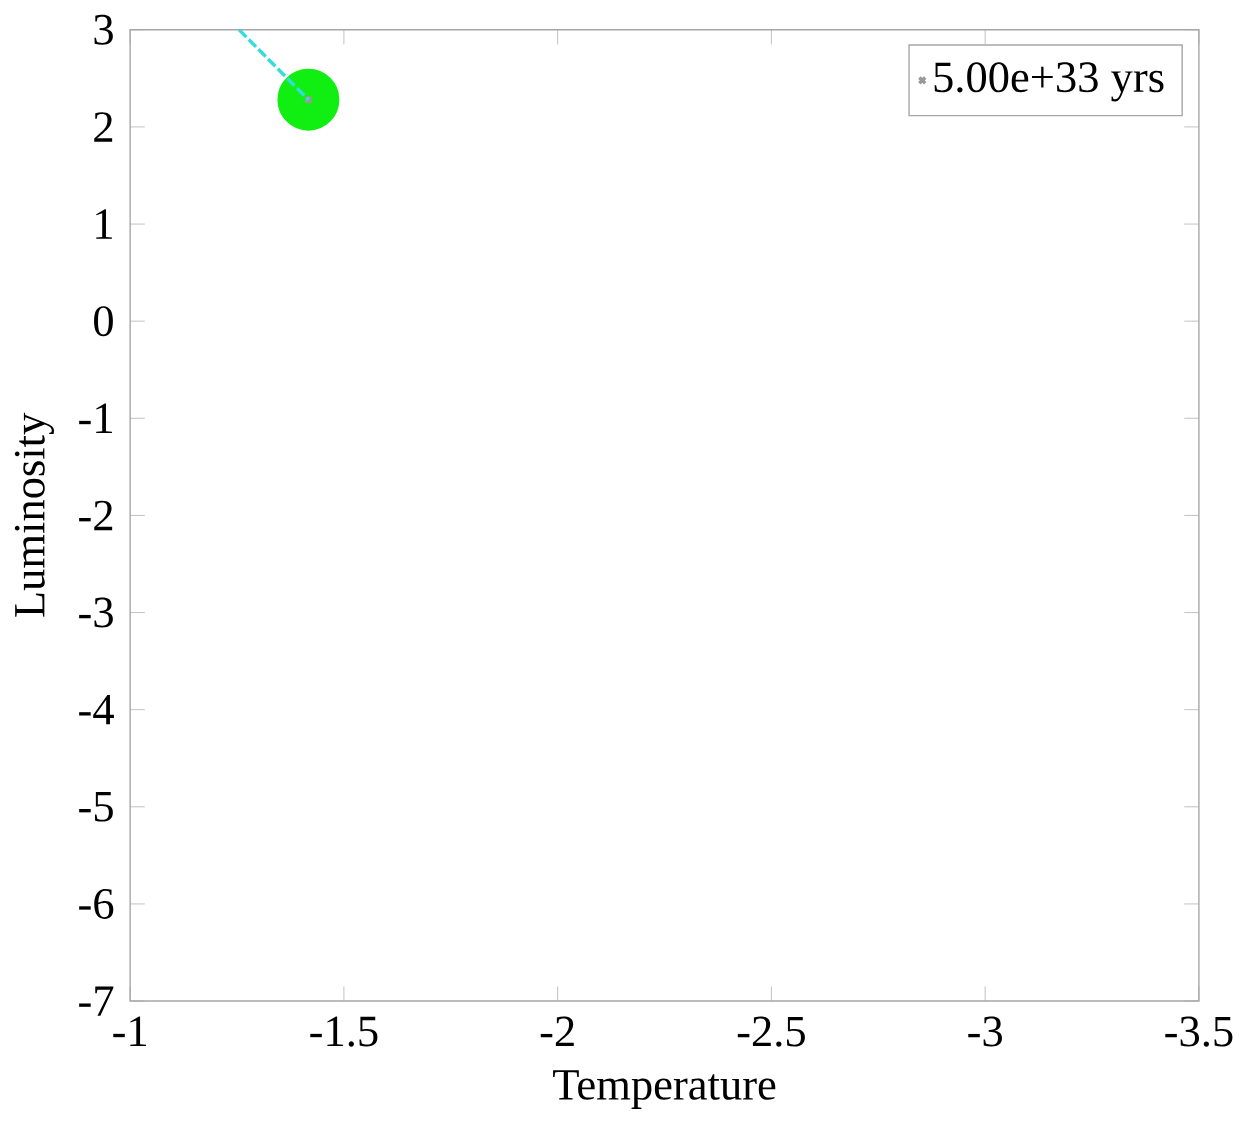  What do you see at coordinates (96, 710) in the screenshot?
I see `y-tick-label: -4` at bounding box center [96, 710].